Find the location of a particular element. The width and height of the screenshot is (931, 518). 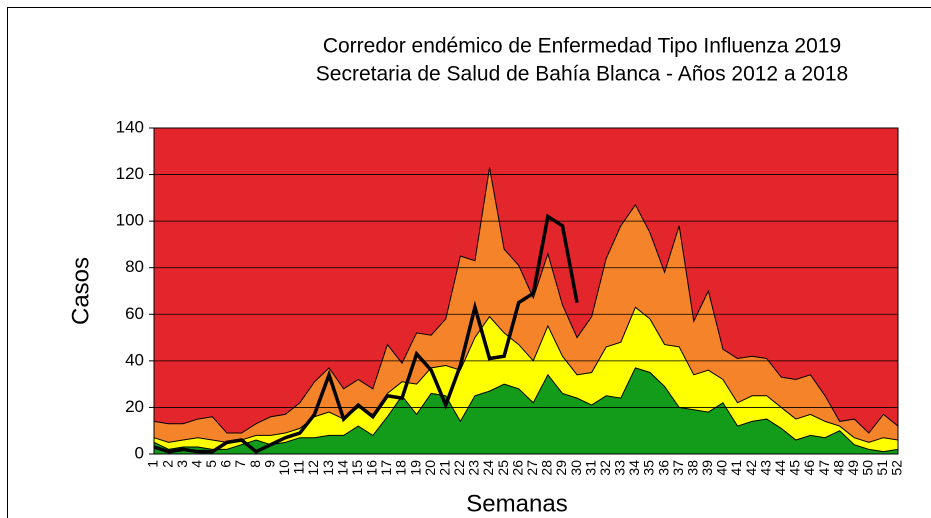

y-tick-label: 0 is located at coordinates (139, 452).